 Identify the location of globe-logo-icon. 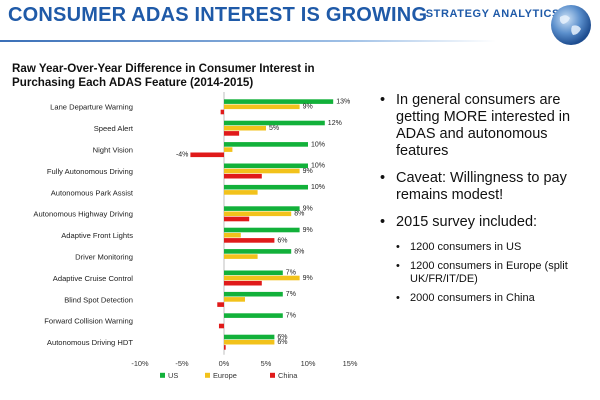
(571, 25).